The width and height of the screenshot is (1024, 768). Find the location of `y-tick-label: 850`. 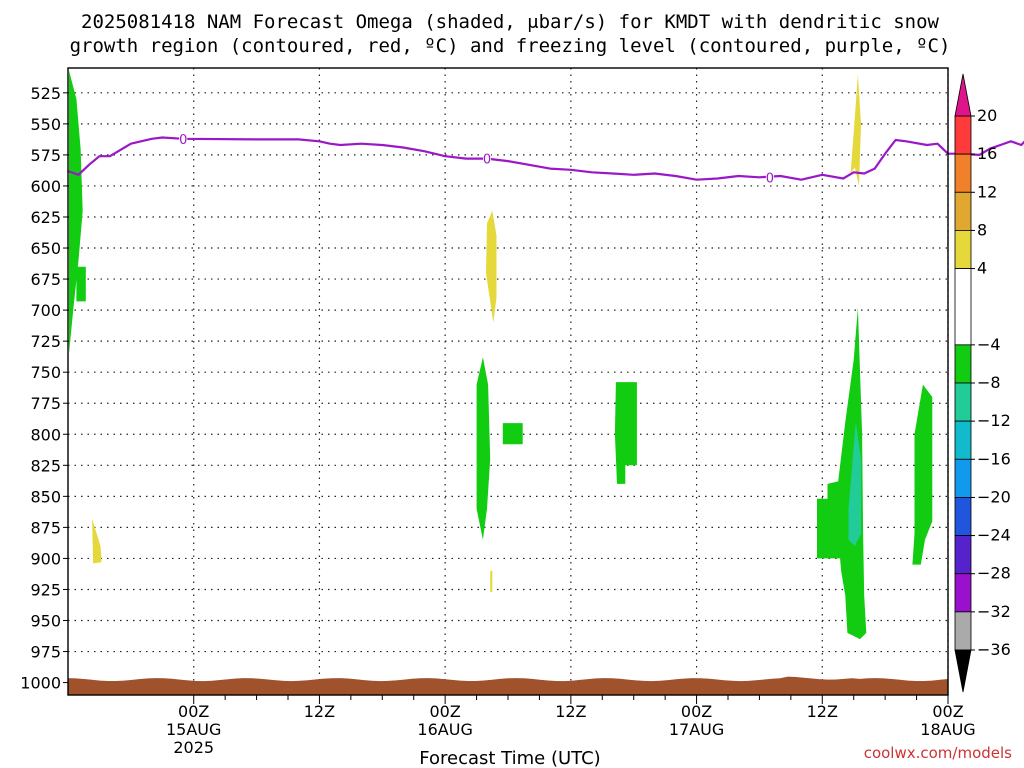

y-tick-label: 850 is located at coordinates (45, 496).